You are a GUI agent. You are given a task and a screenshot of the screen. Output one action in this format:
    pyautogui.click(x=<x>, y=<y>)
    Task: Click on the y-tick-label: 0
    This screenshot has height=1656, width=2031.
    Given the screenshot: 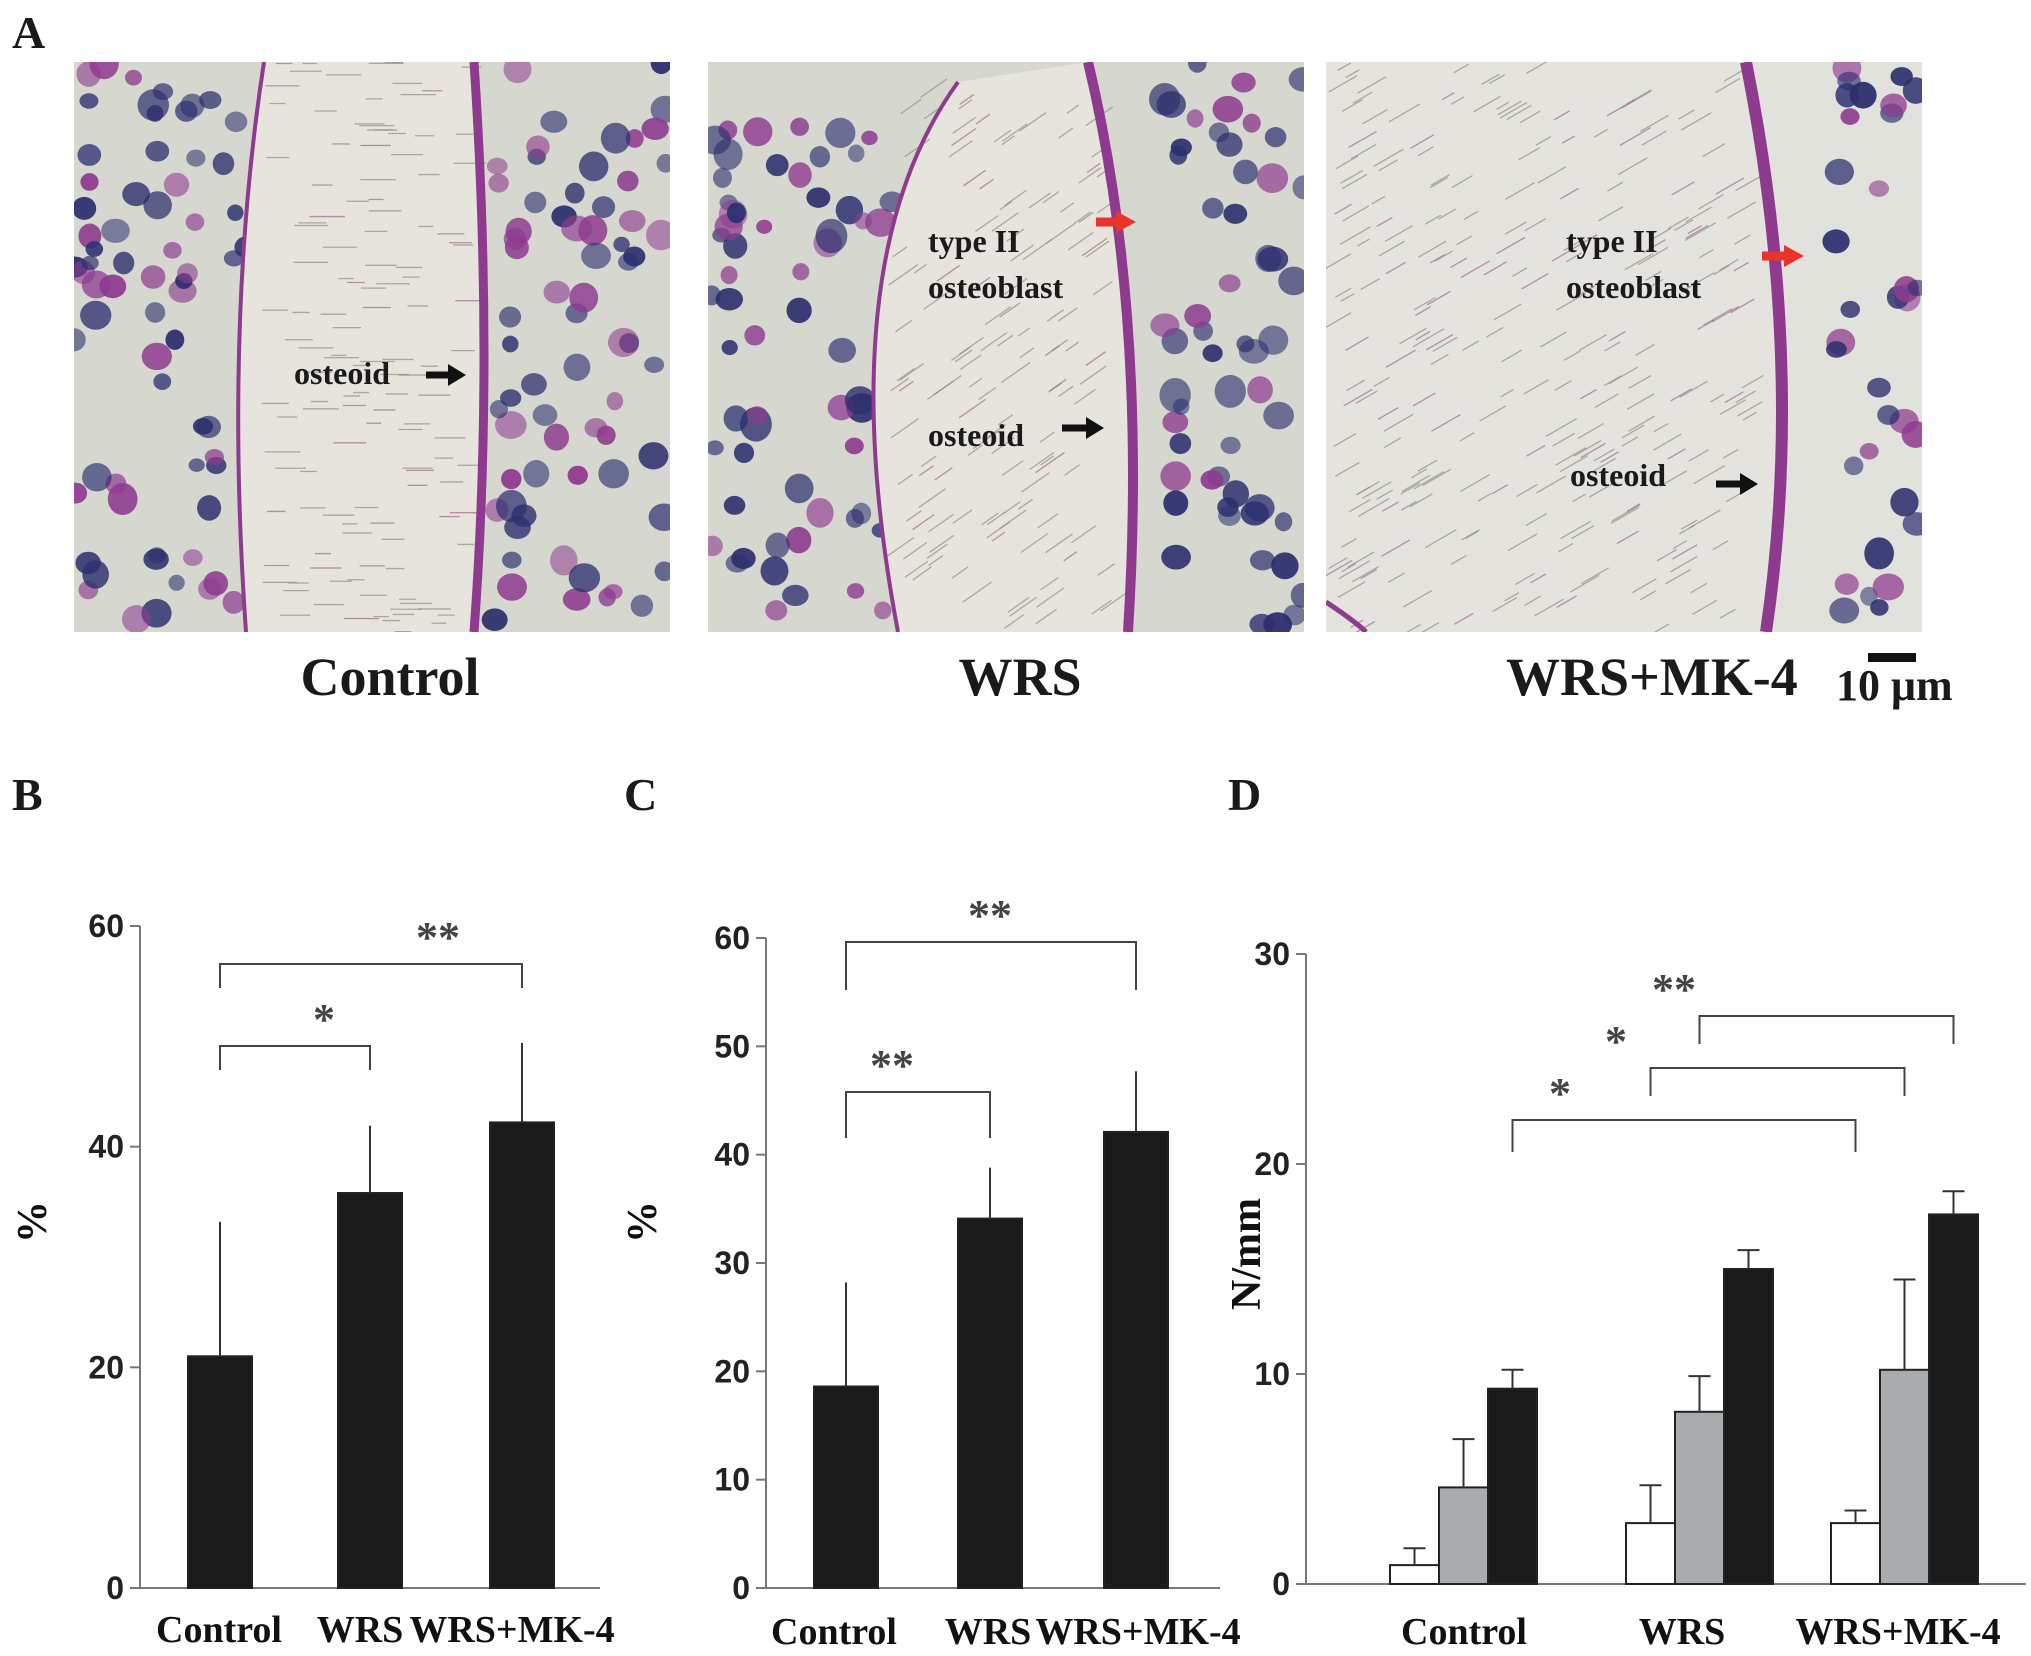 What is the action you would take?
    pyautogui.click(x=115, y=1588)
    